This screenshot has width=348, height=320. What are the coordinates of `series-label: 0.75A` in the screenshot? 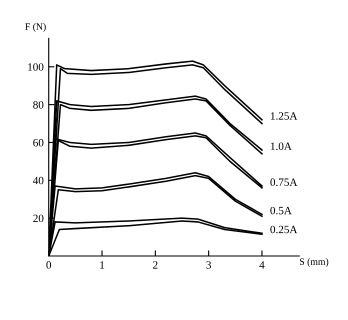 It's located at (284, 182).